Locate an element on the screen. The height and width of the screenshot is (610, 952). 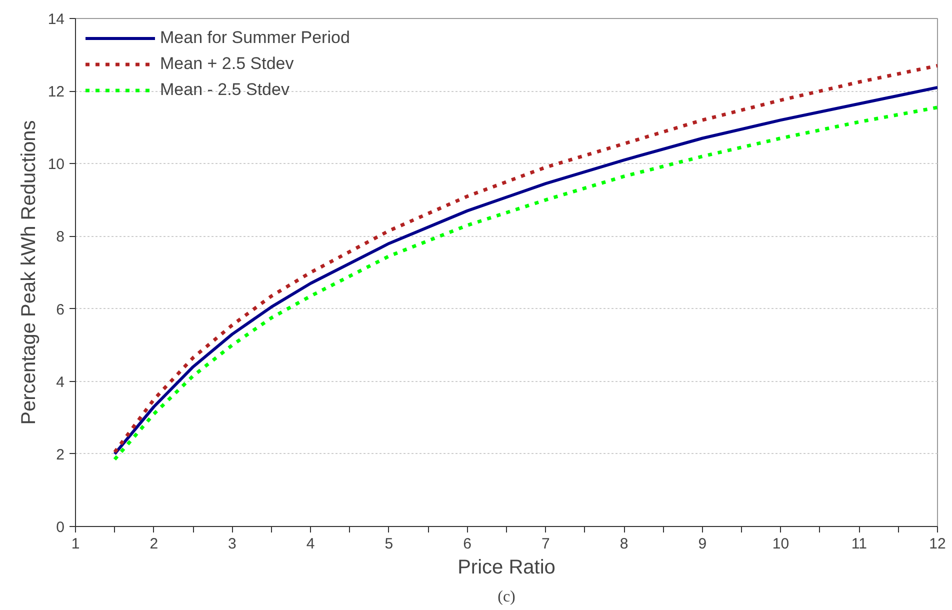
x-tick-label: 5 is located at coordinates (389, 544).